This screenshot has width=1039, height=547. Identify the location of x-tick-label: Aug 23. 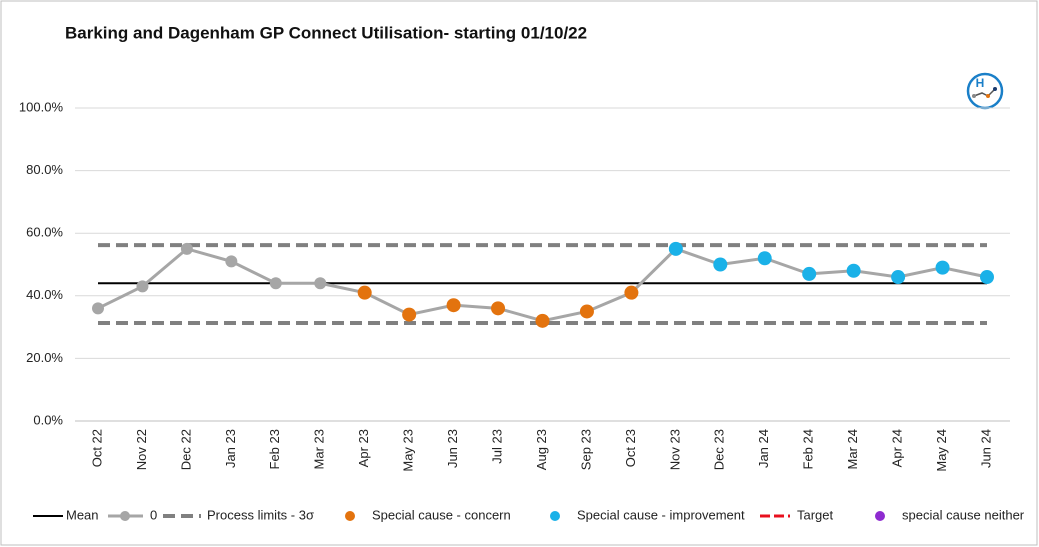
(541, 449).